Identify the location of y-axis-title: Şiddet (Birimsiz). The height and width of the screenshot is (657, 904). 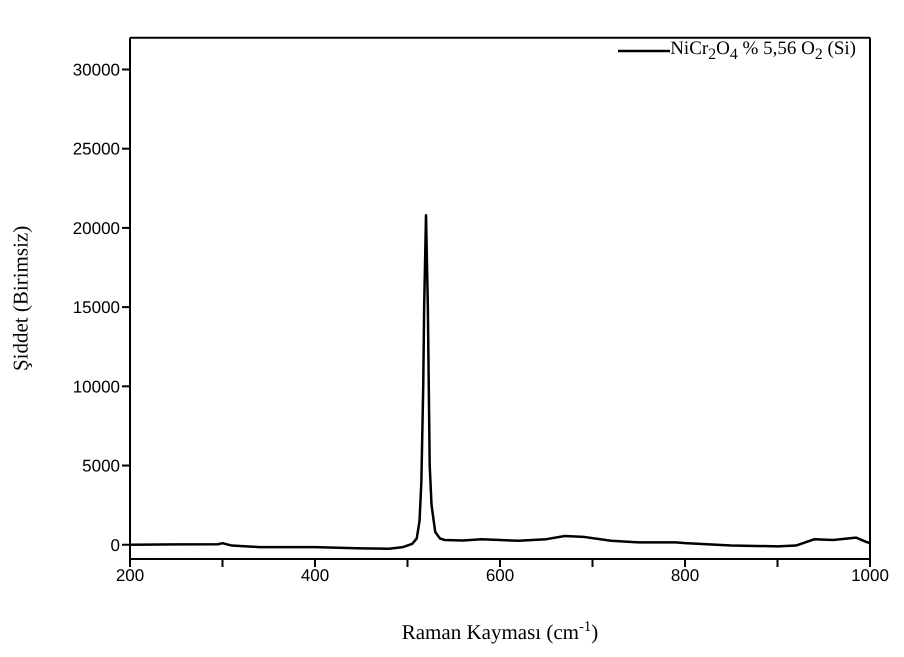
(20, 299).